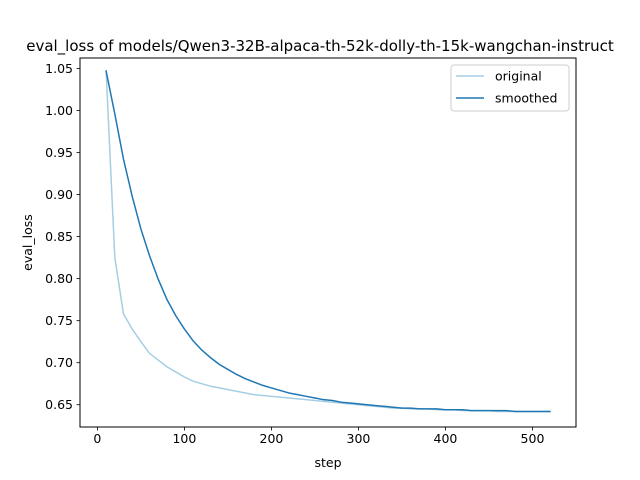  Describe the element at coordinates (59, 152) in the screenshot. I see `y-tick-label: 0.95` at that location.